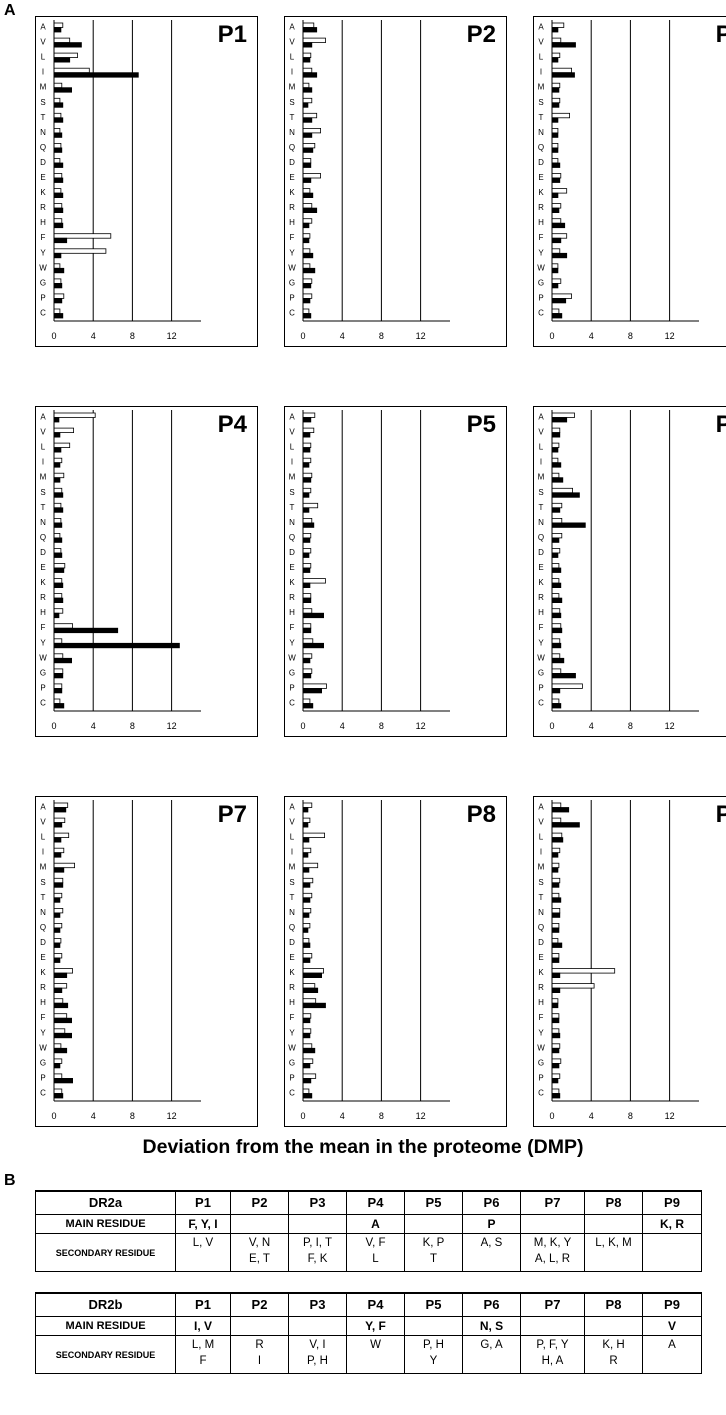 This screenshot has width=726, height=1415. Describe the element at coordinates (613, 1304) in the screenshot. I see `header-cell: P8` at that location.